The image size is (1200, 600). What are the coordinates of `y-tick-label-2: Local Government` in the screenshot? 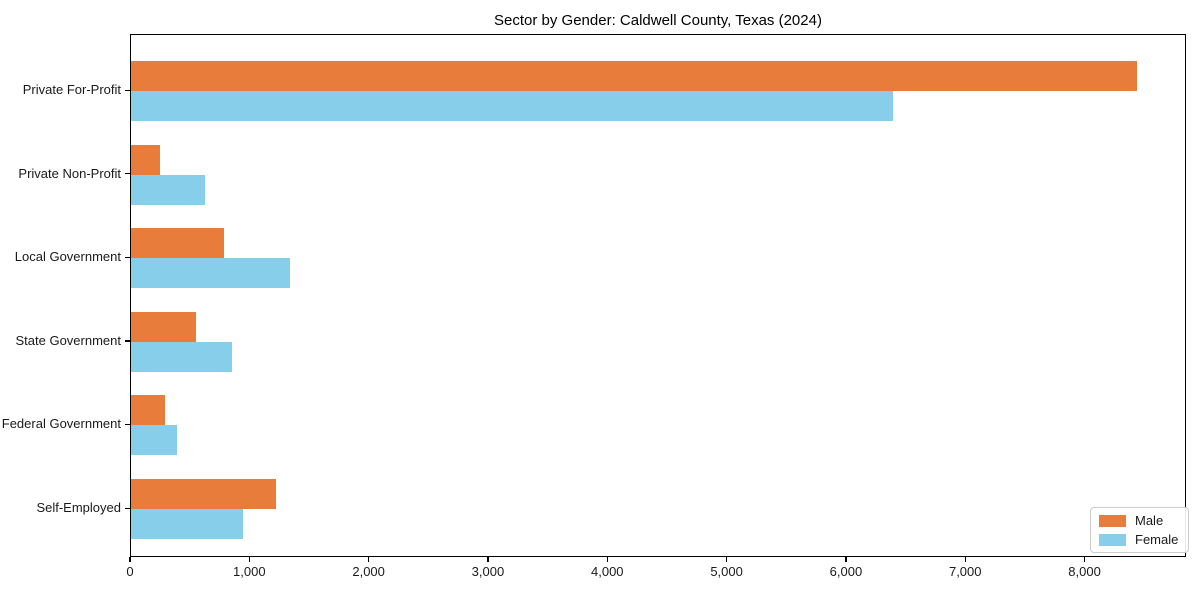 It's located at (67, 257).